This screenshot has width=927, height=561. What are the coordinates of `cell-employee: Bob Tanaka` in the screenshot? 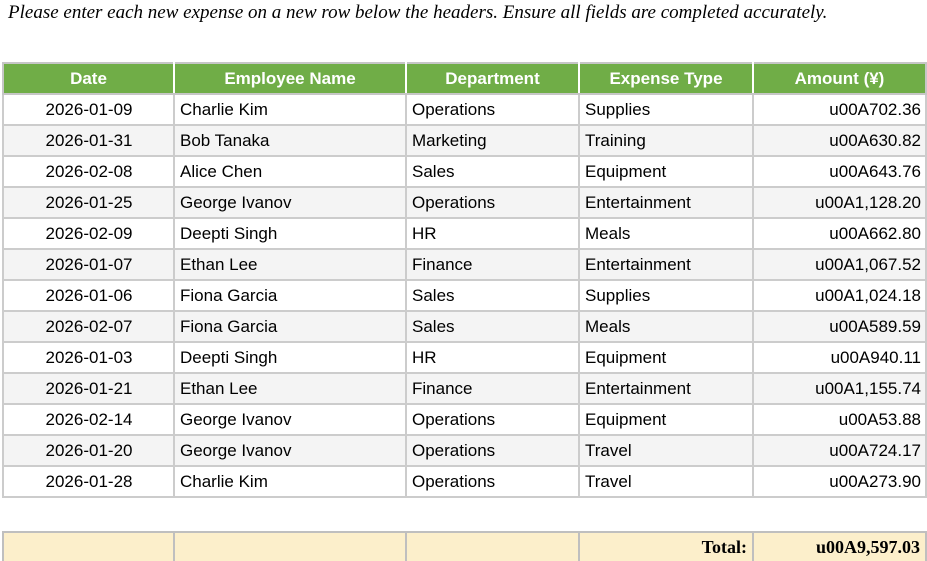 It's located at (290, 140).